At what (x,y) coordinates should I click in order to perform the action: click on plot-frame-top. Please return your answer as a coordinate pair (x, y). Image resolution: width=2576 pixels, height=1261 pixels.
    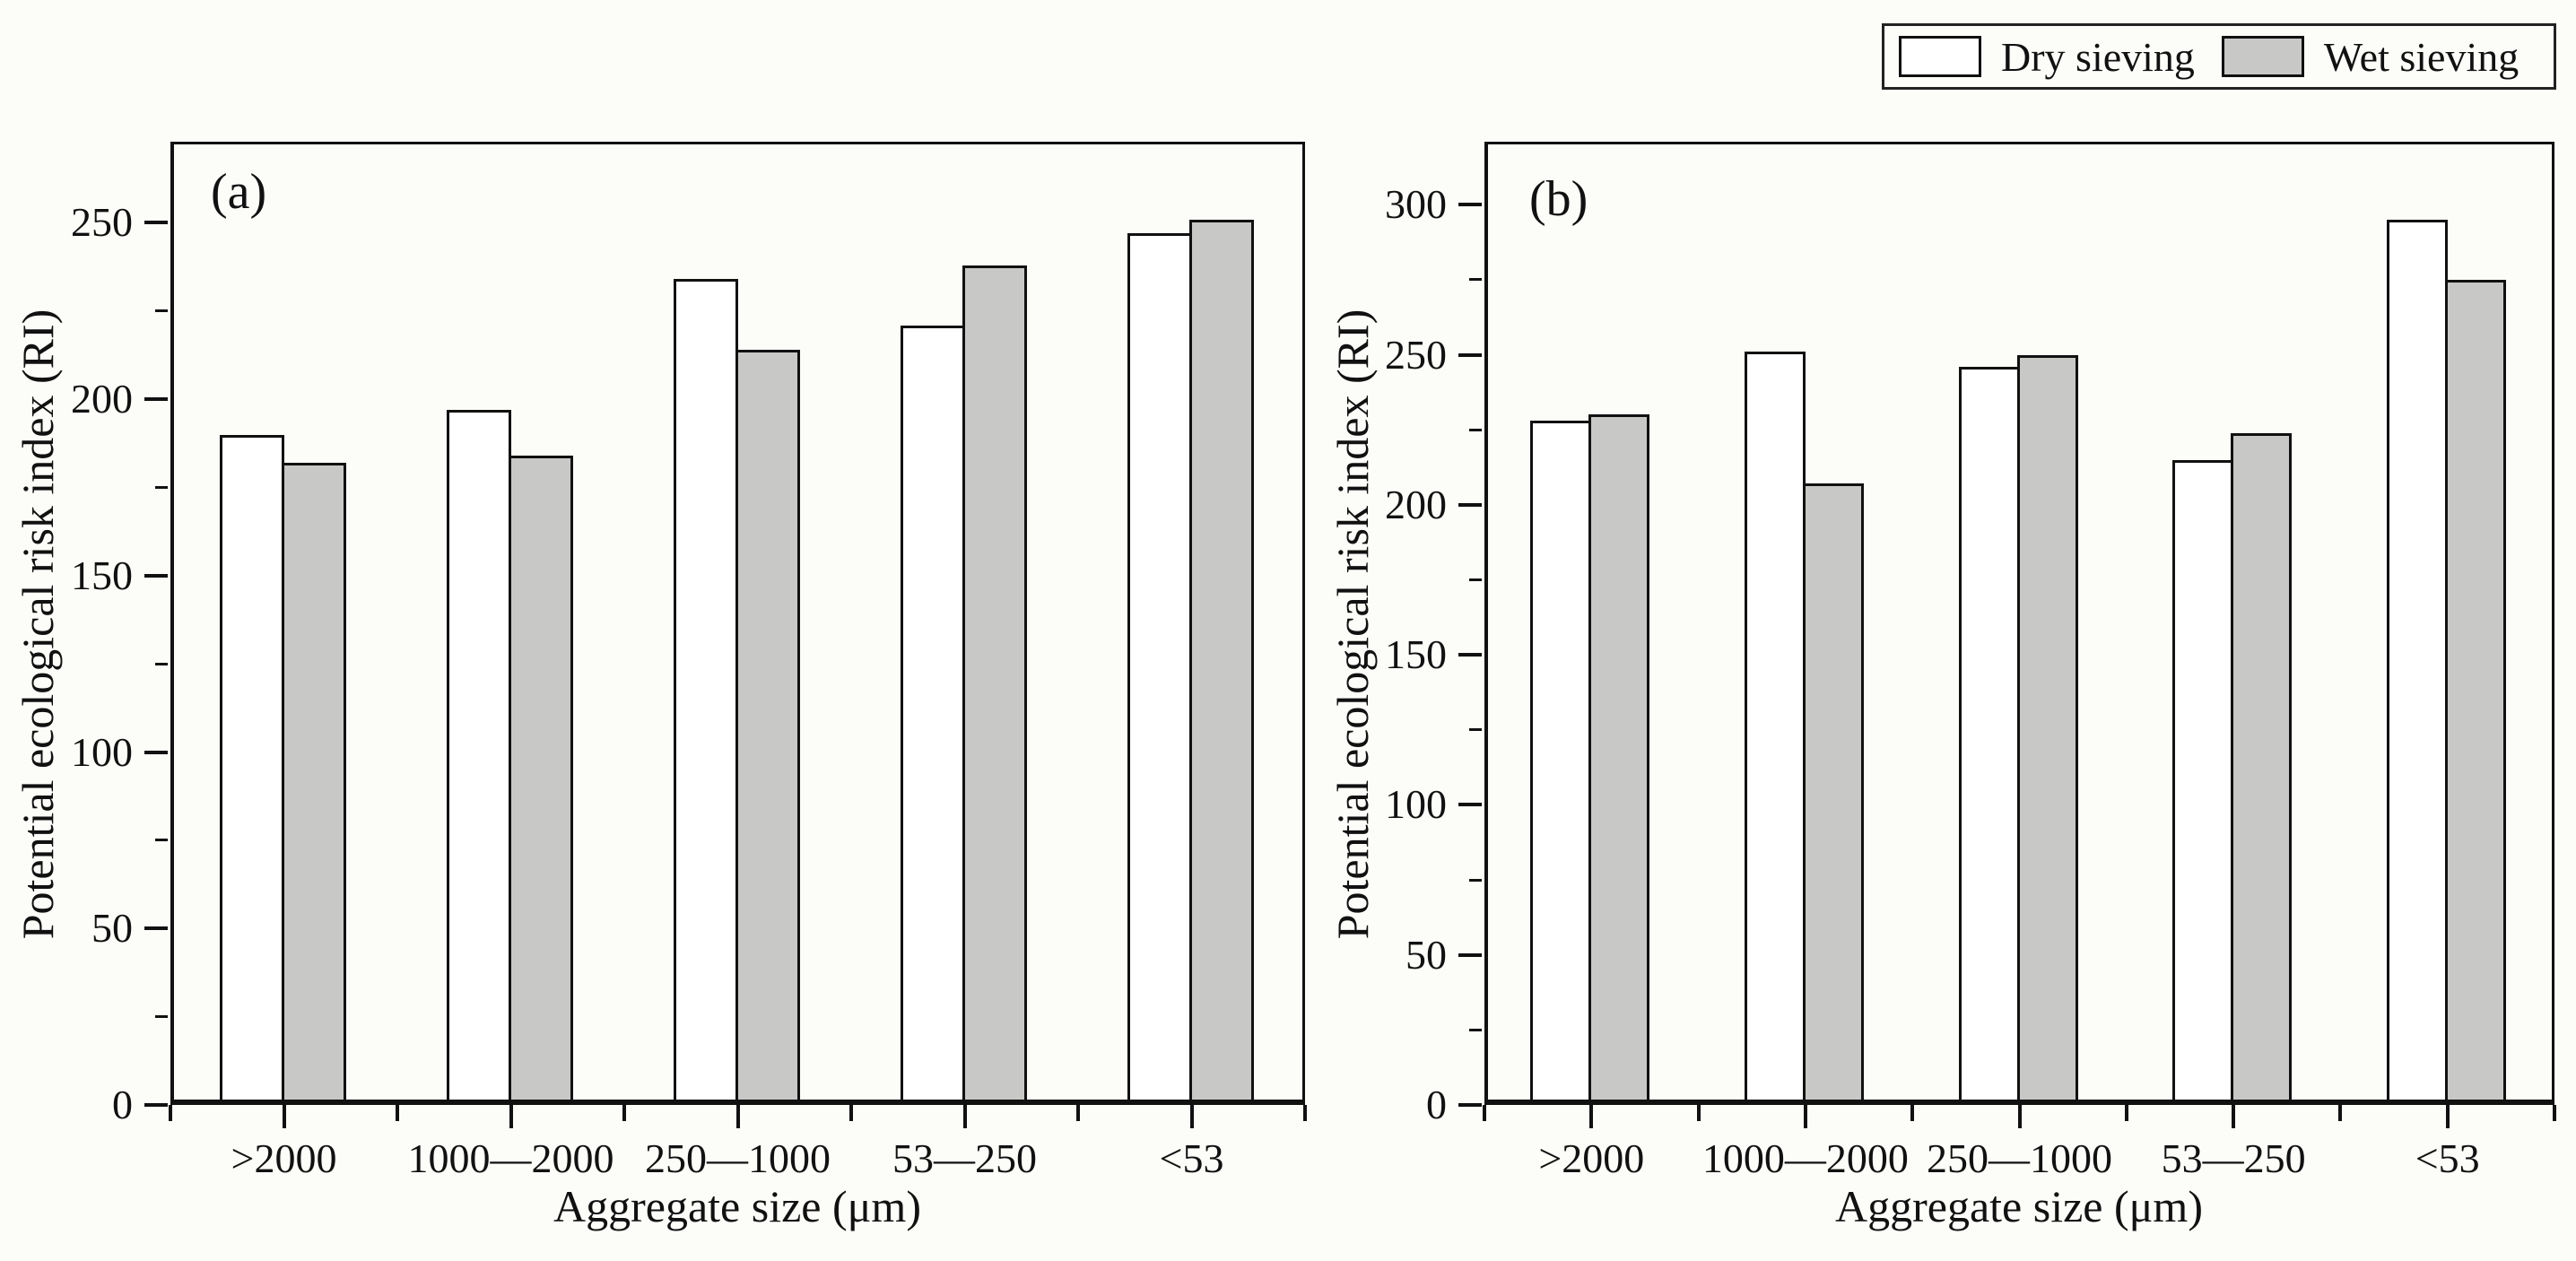
    Looking at the image, I should click on (737, 143).